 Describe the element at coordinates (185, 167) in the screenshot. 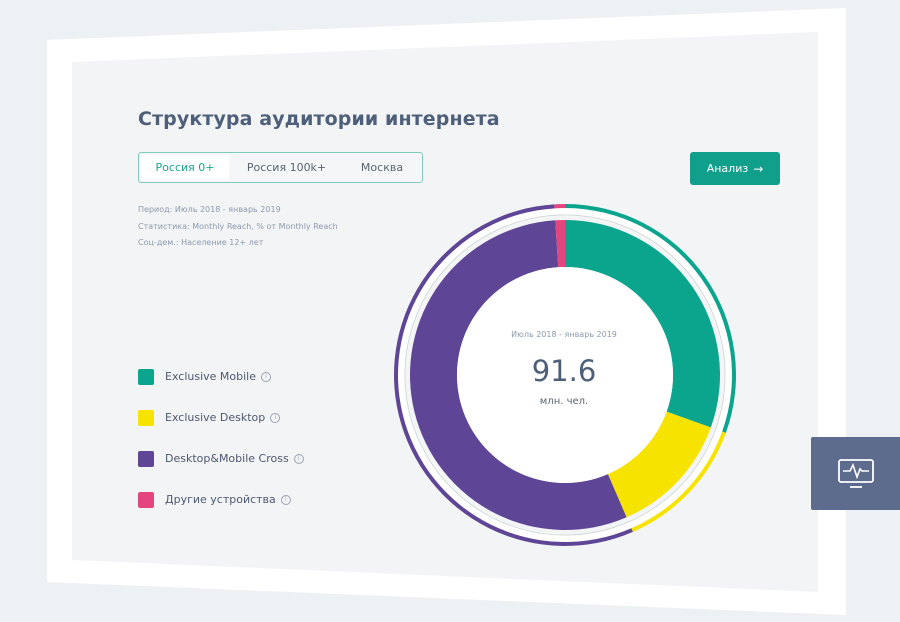

I see `tab-russia-0: Россия 0+` at that location.